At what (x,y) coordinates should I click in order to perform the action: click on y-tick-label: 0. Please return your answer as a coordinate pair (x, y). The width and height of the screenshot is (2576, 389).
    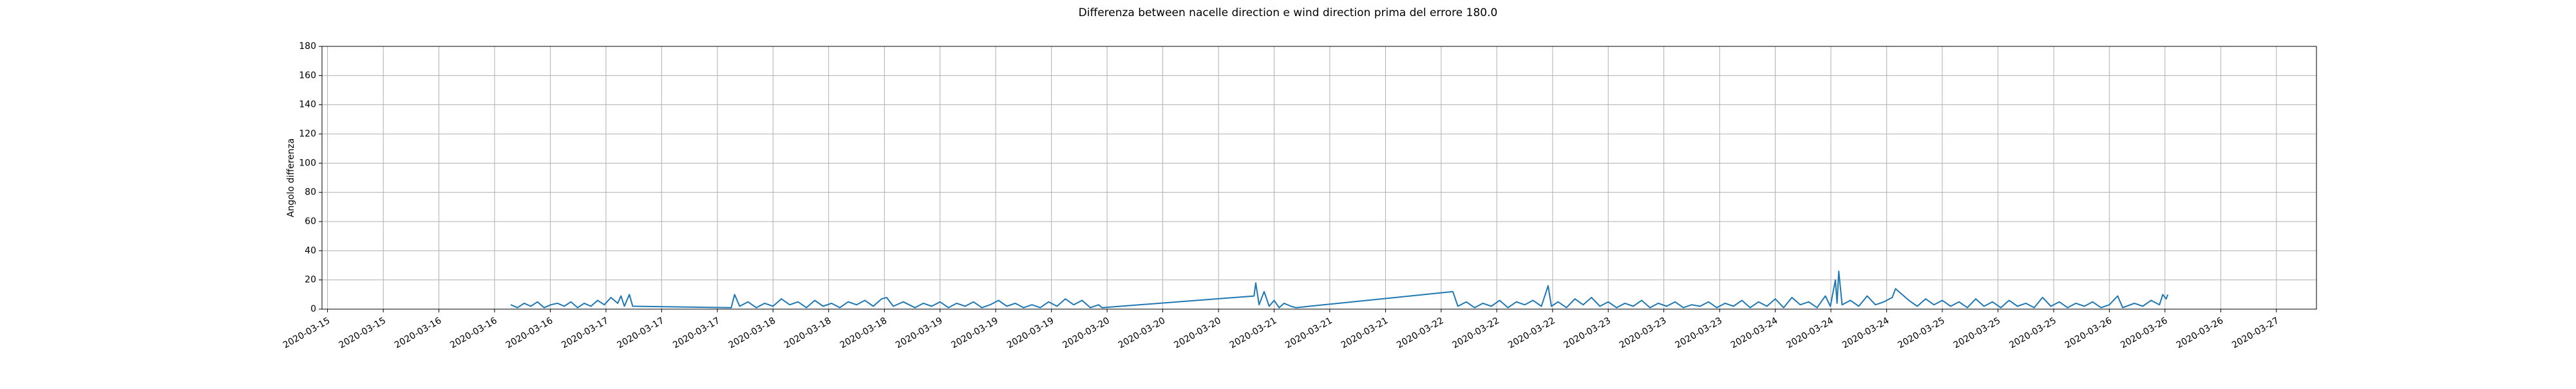
    Looking at the image, I should click on (313, 309).